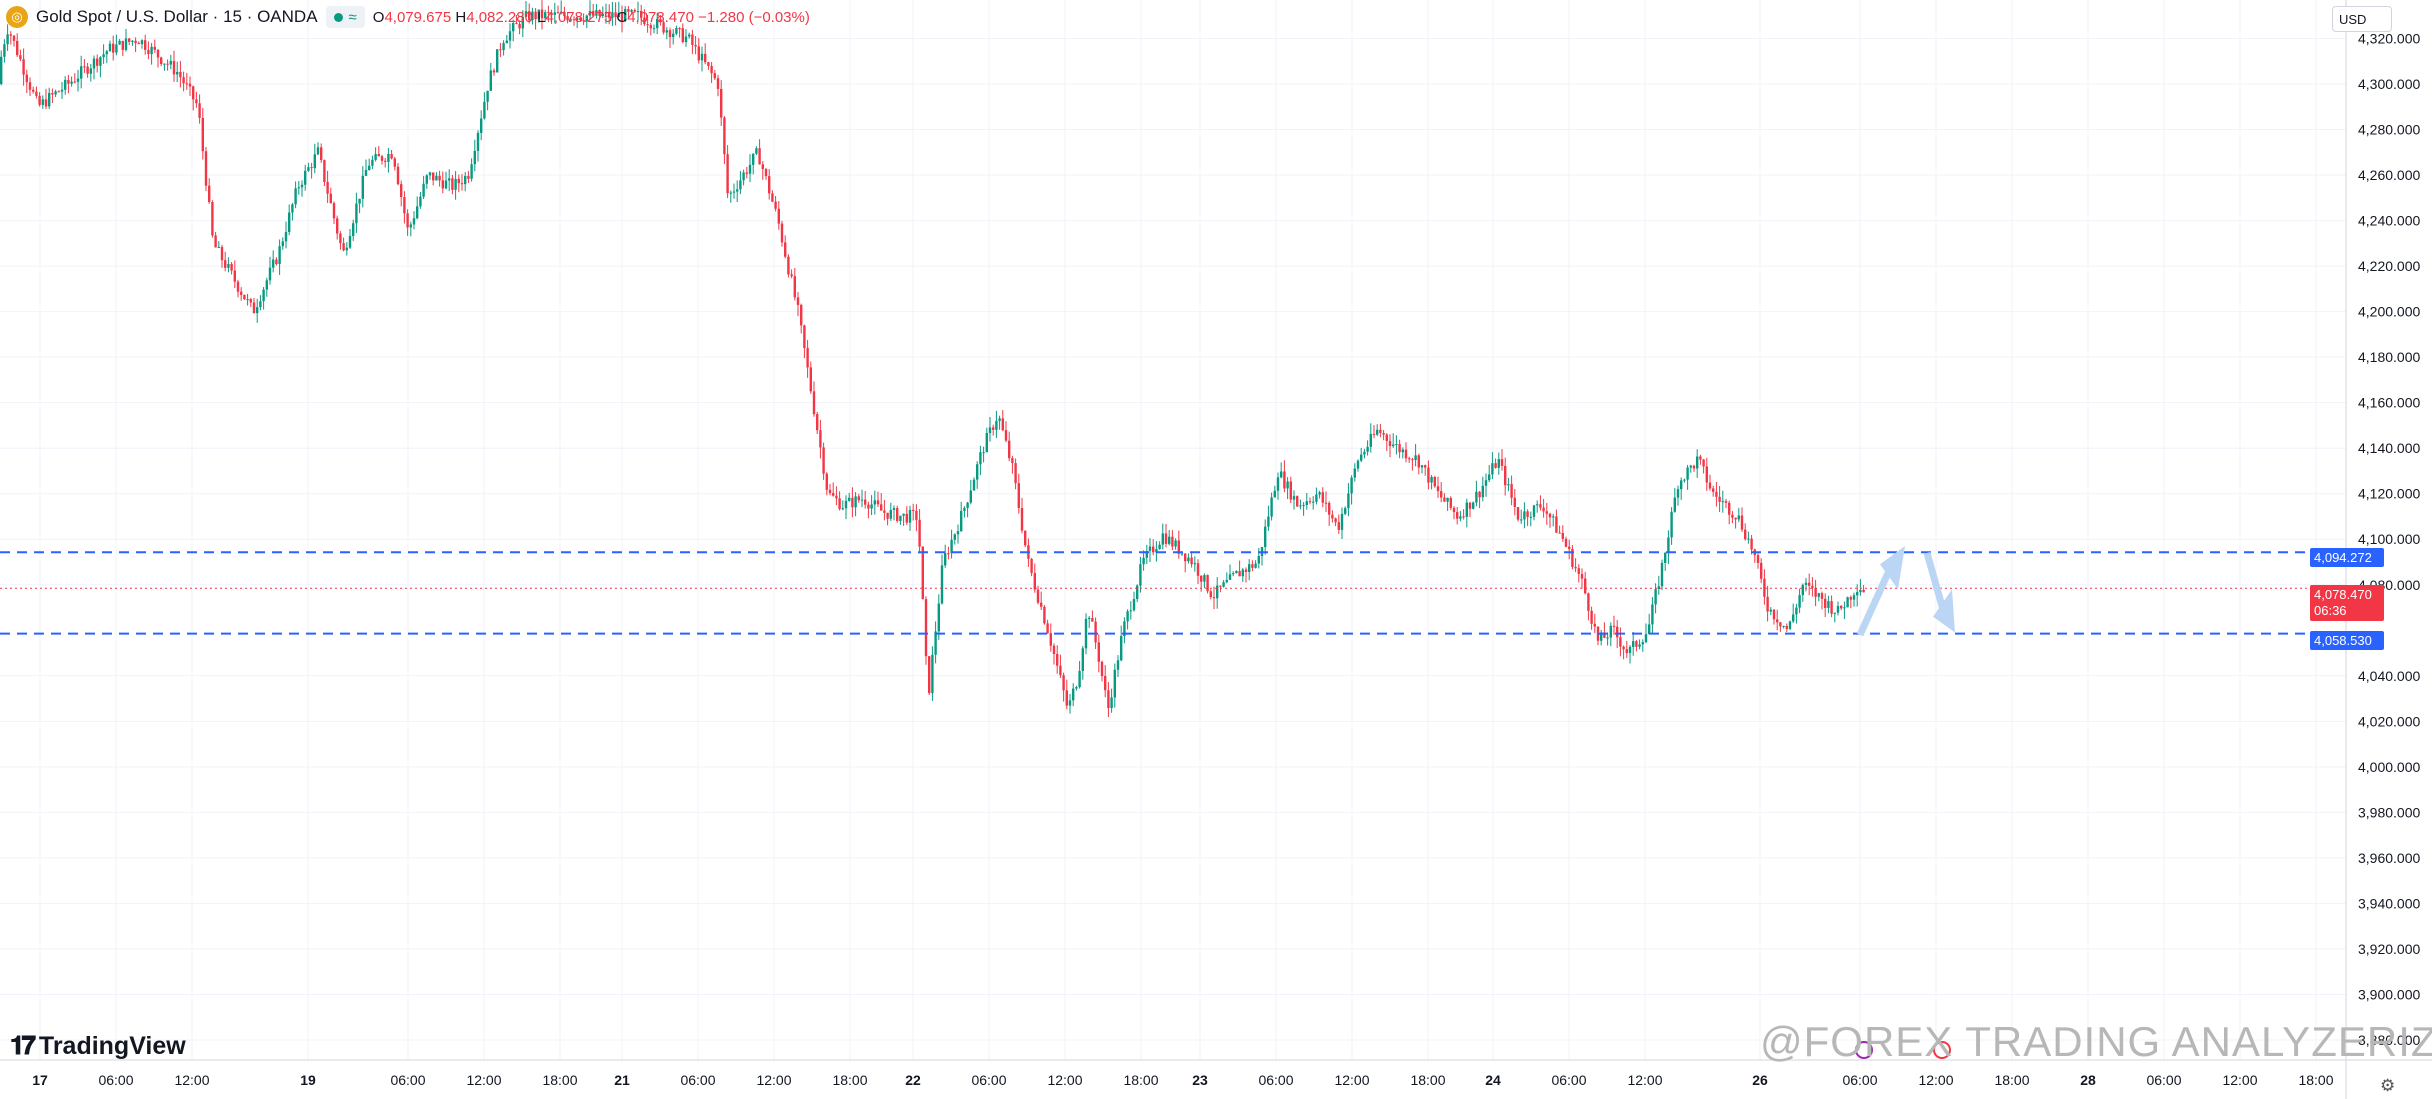 This screenshot has width=2432, height=1099. Describe the element at coordinates (2389, 38) in the screenshot. I see `y-axis-tick-label: 4,320.000` at that location.